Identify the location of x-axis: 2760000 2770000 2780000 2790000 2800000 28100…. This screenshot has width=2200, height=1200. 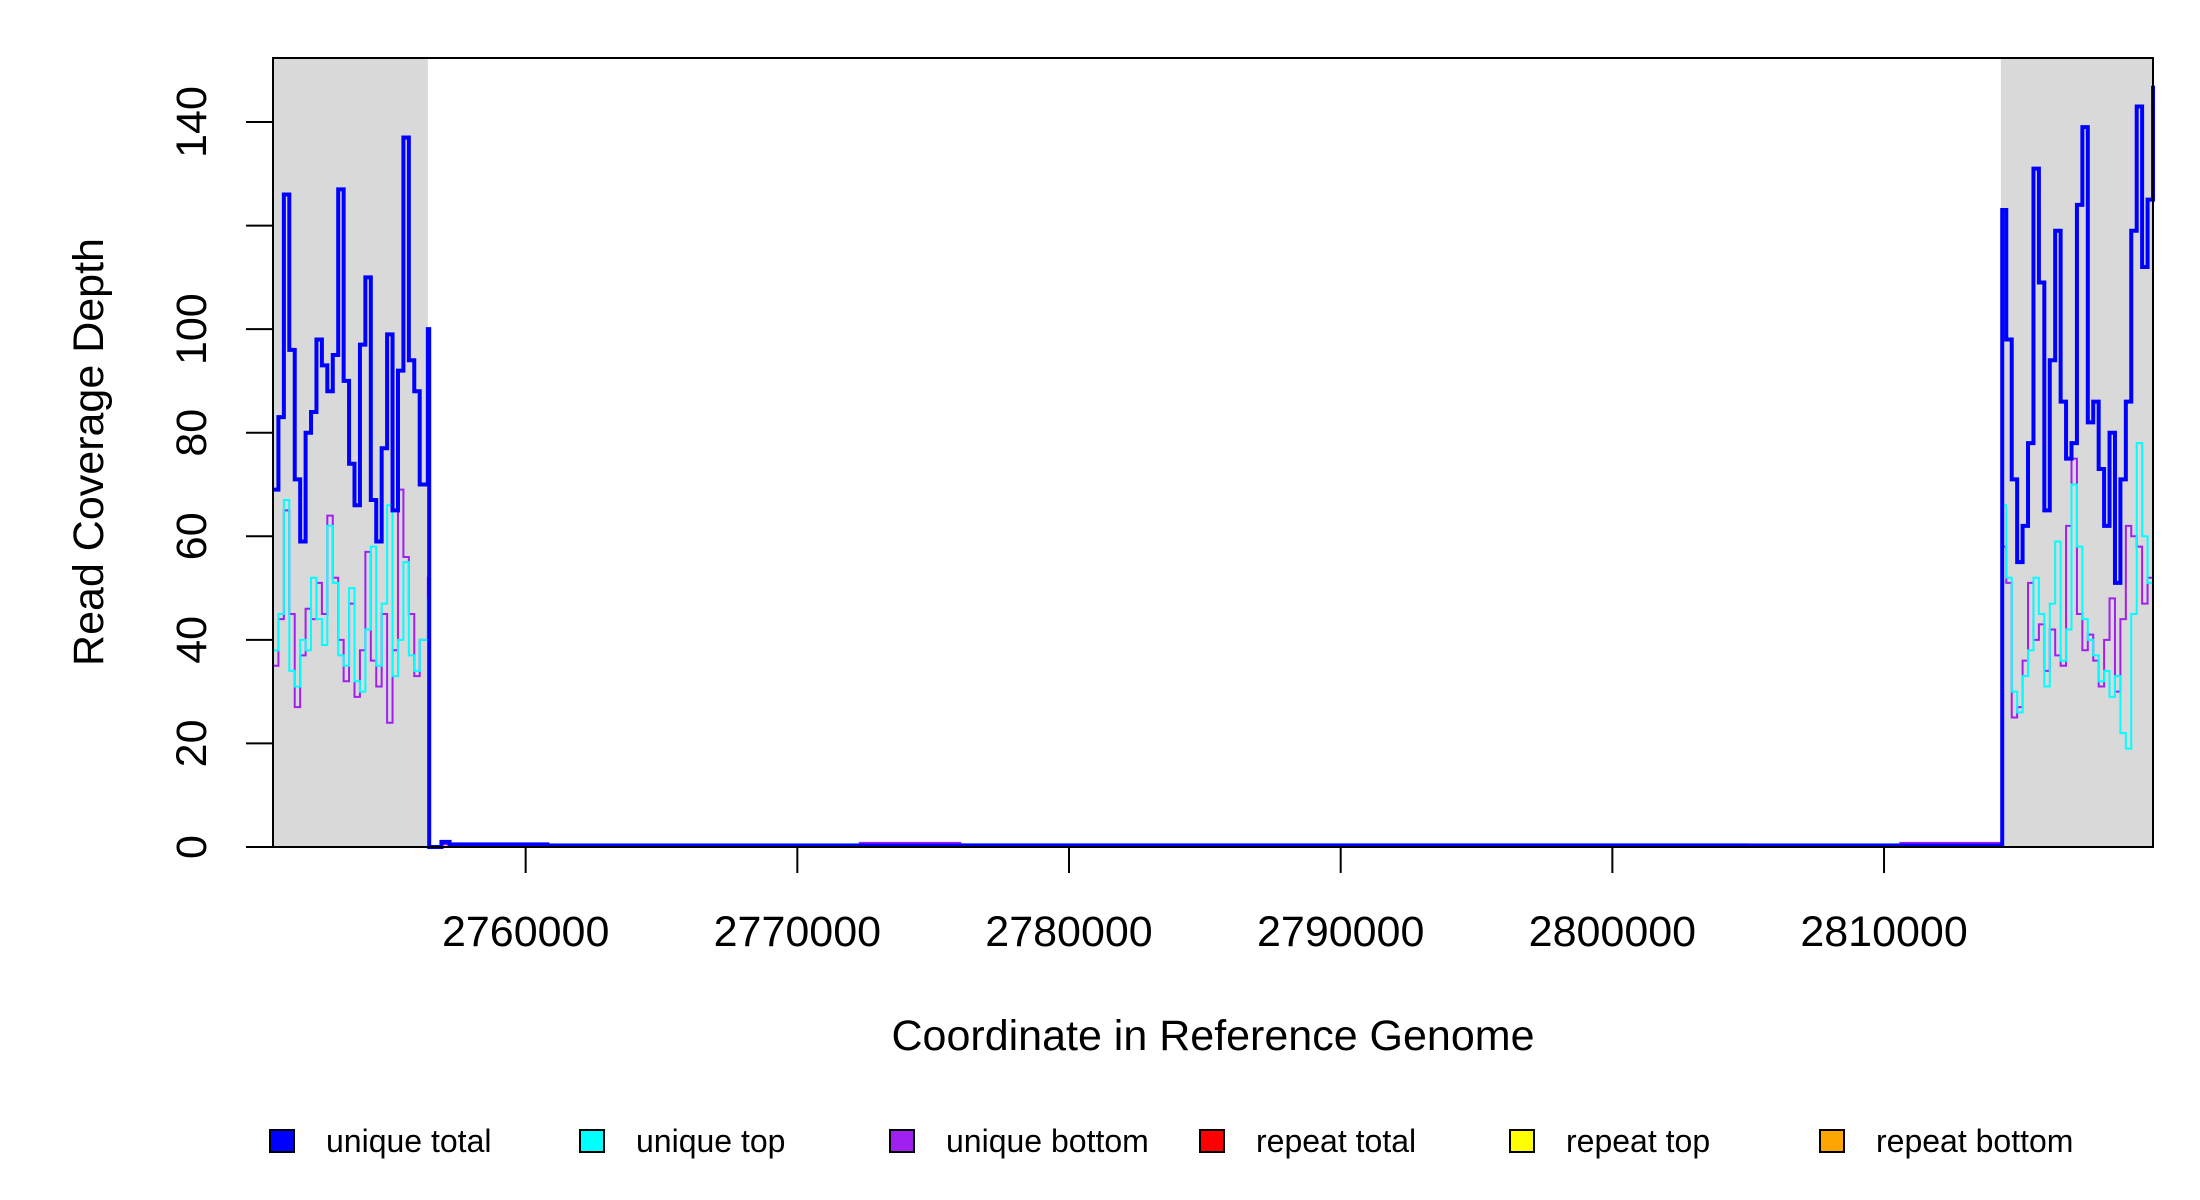
(1205, 901).